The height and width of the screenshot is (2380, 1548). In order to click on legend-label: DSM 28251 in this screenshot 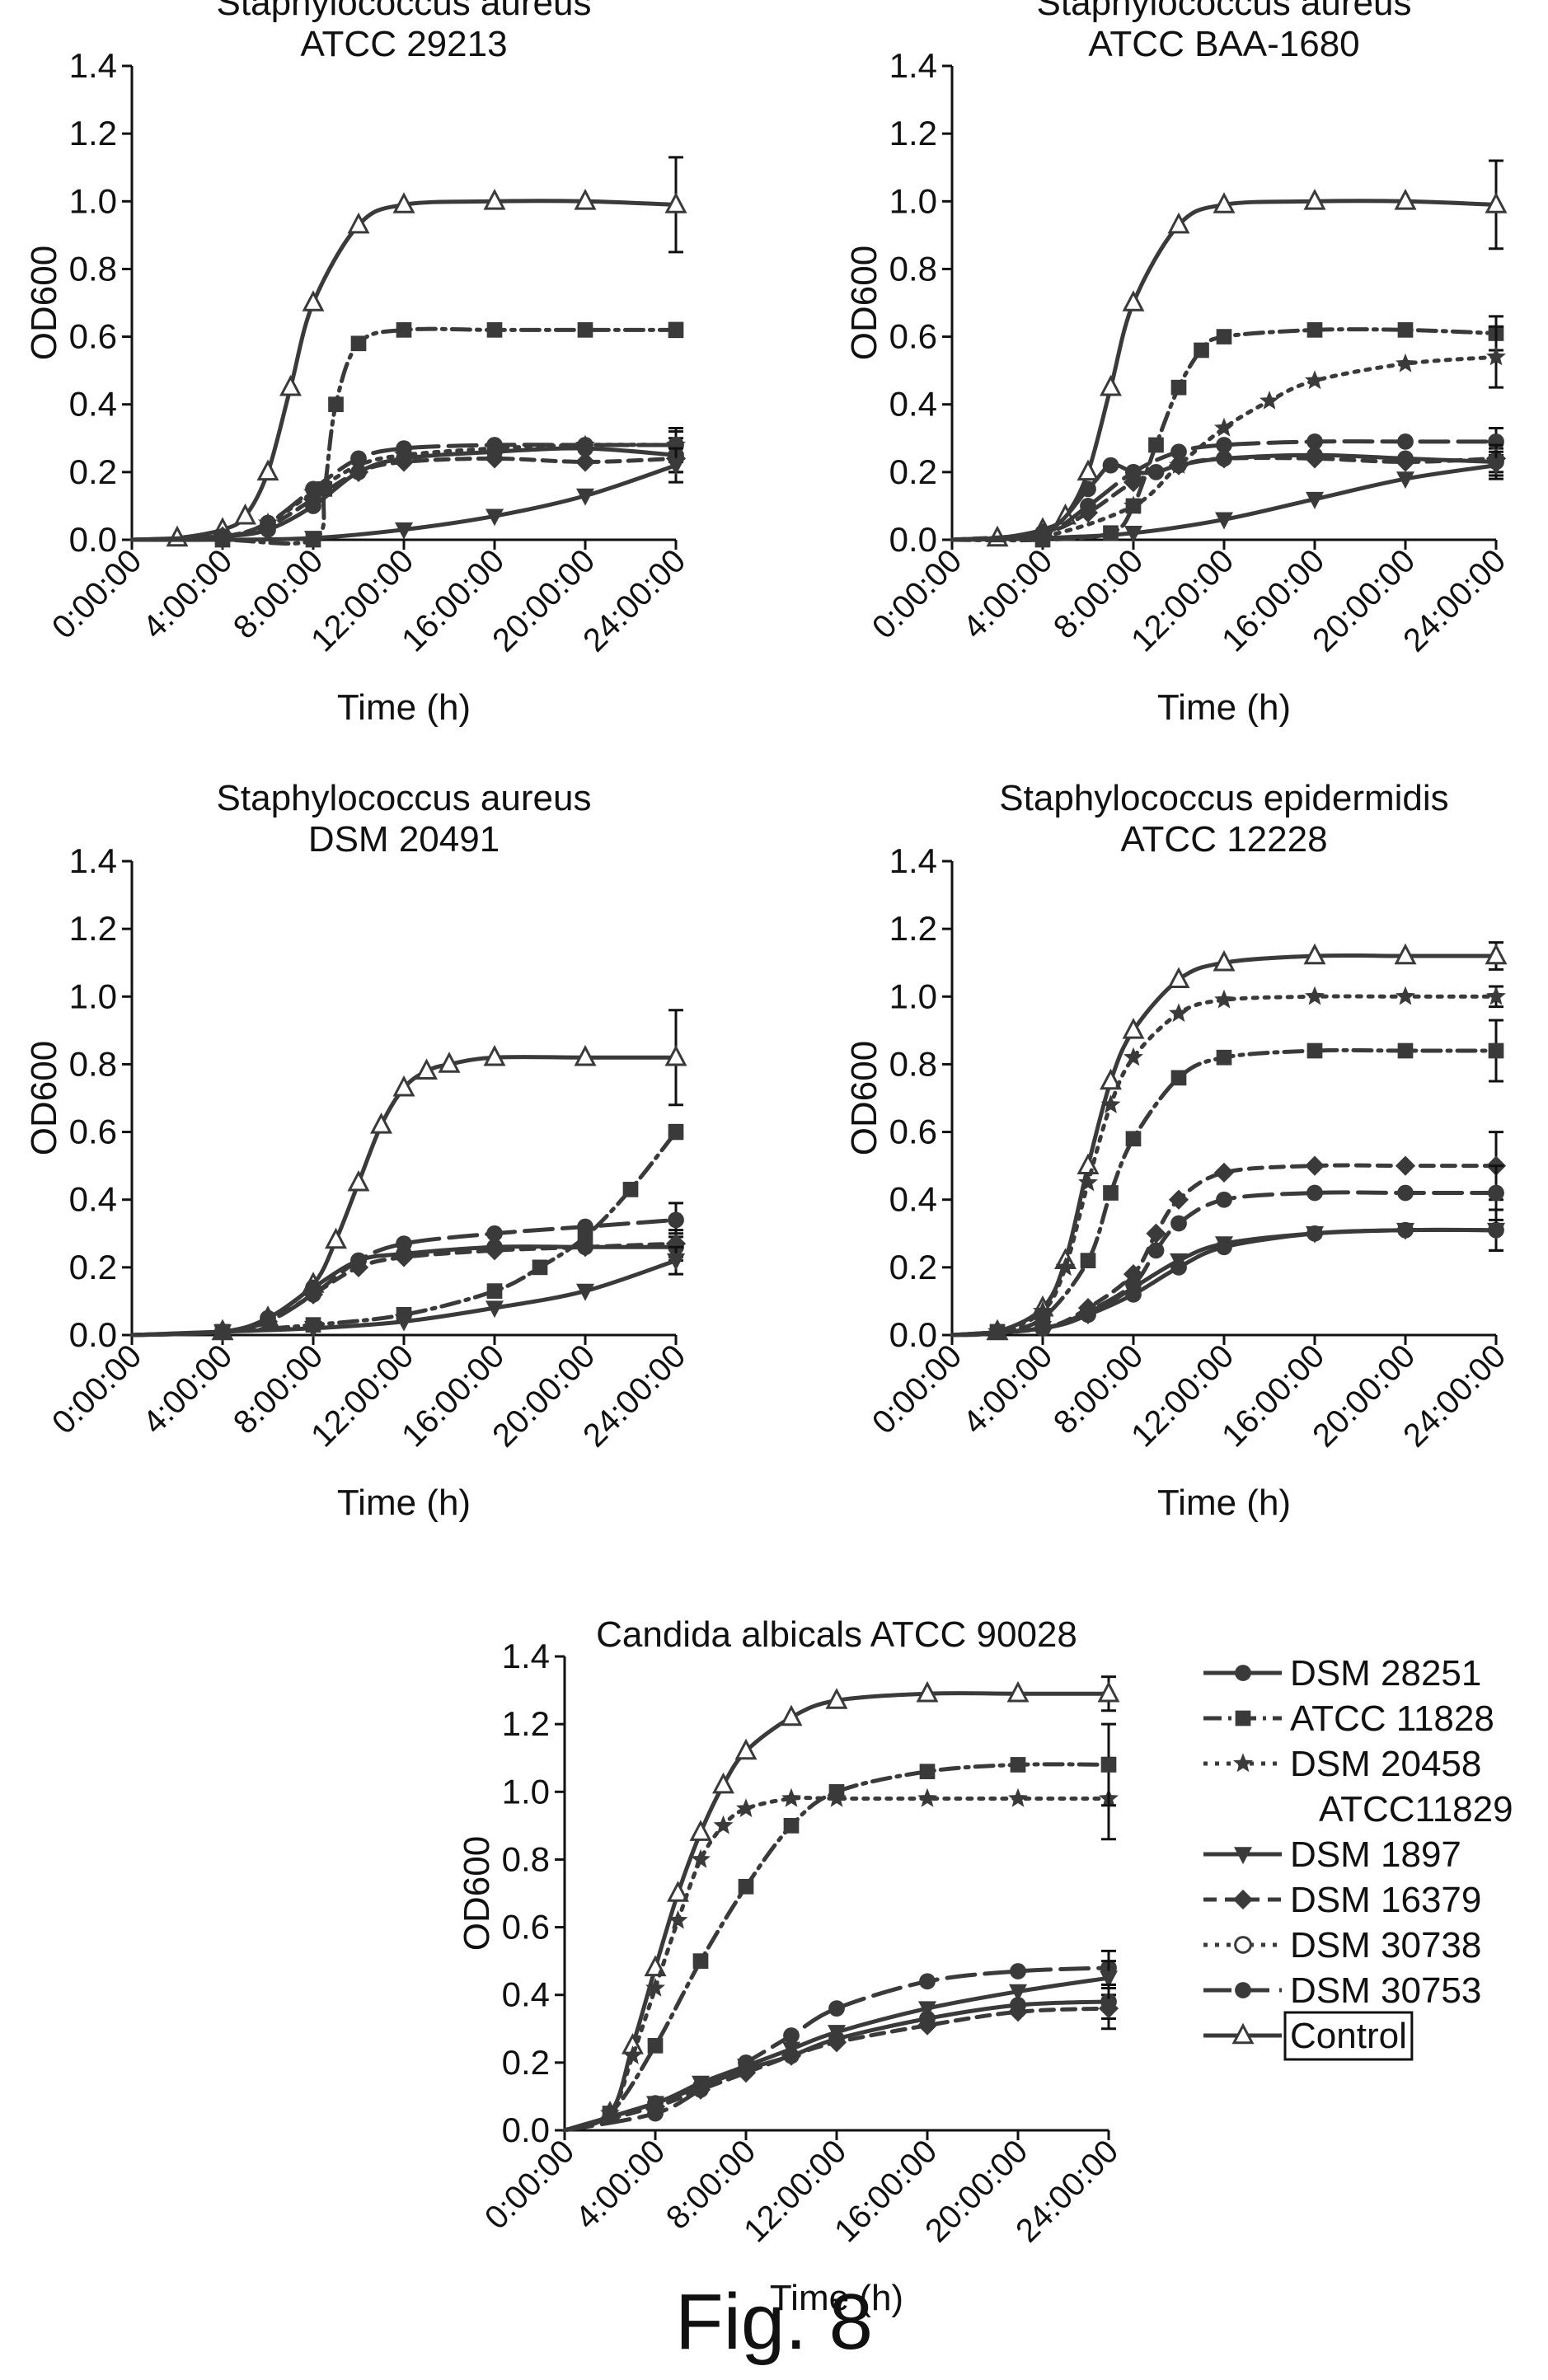, I will do `click(1385, 1673)`.